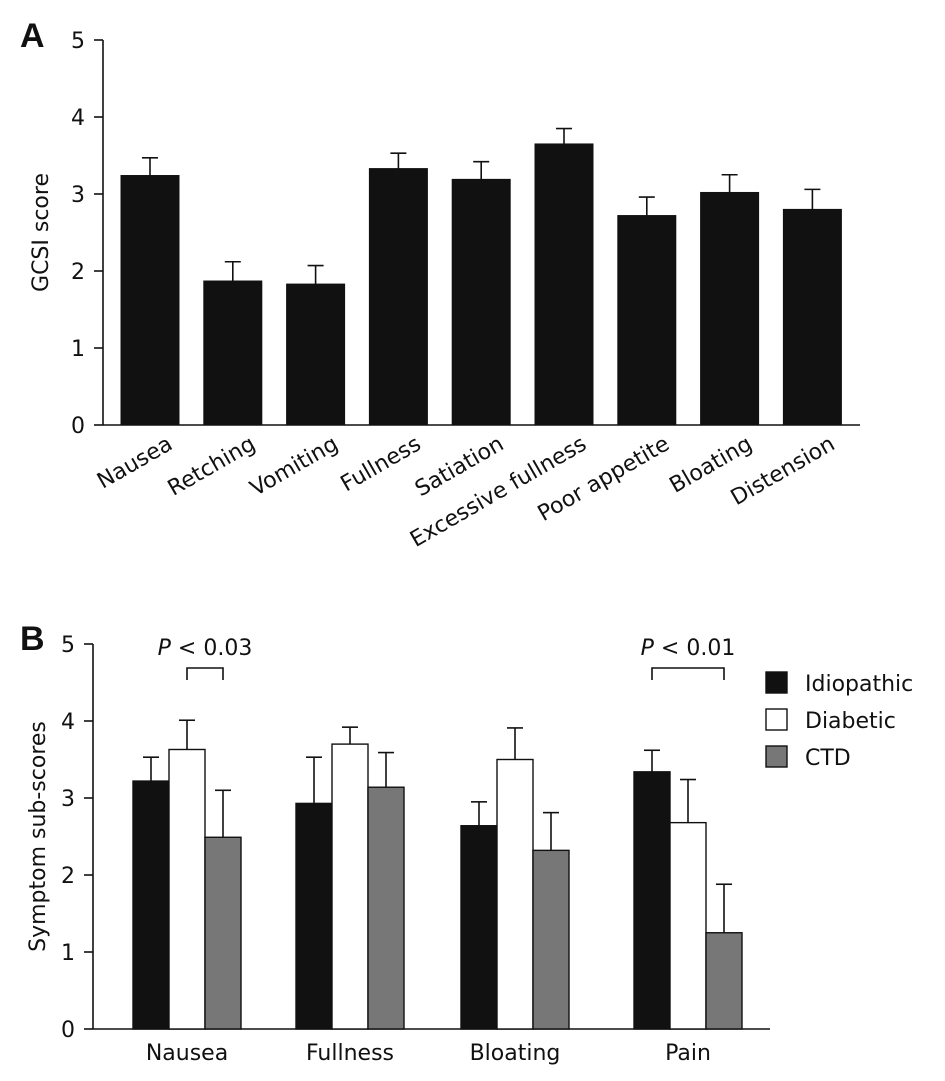 The width and height of the screenshot is (945, 1081). I want to click on significance-value: < 0.03, so click(211, 648).